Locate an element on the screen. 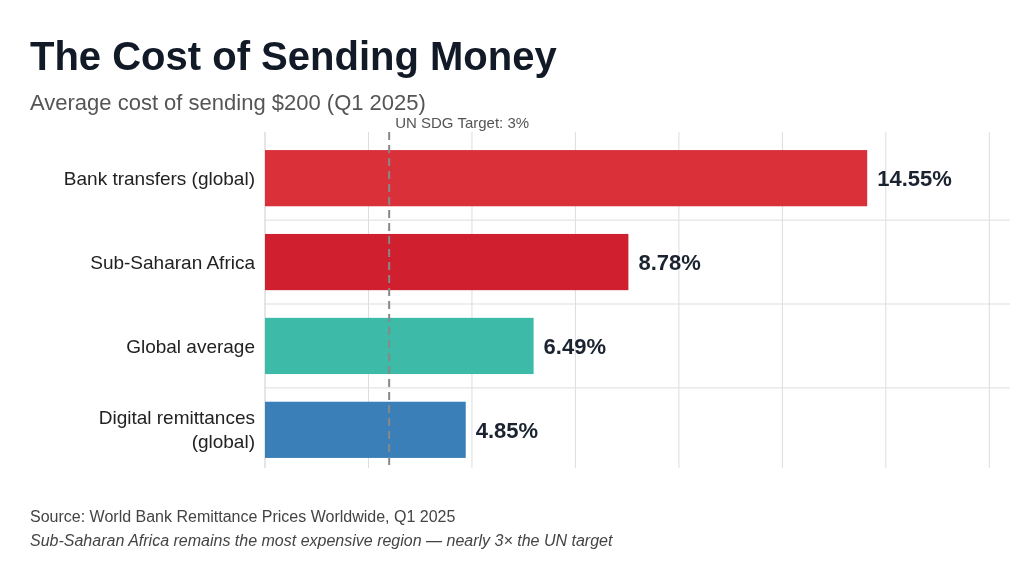 This screenshot has height=576, width=1024. text: Sub-Saharan Africa remains the most expensive region — nearly 3× the UN target is located at coordinates (321, 540).